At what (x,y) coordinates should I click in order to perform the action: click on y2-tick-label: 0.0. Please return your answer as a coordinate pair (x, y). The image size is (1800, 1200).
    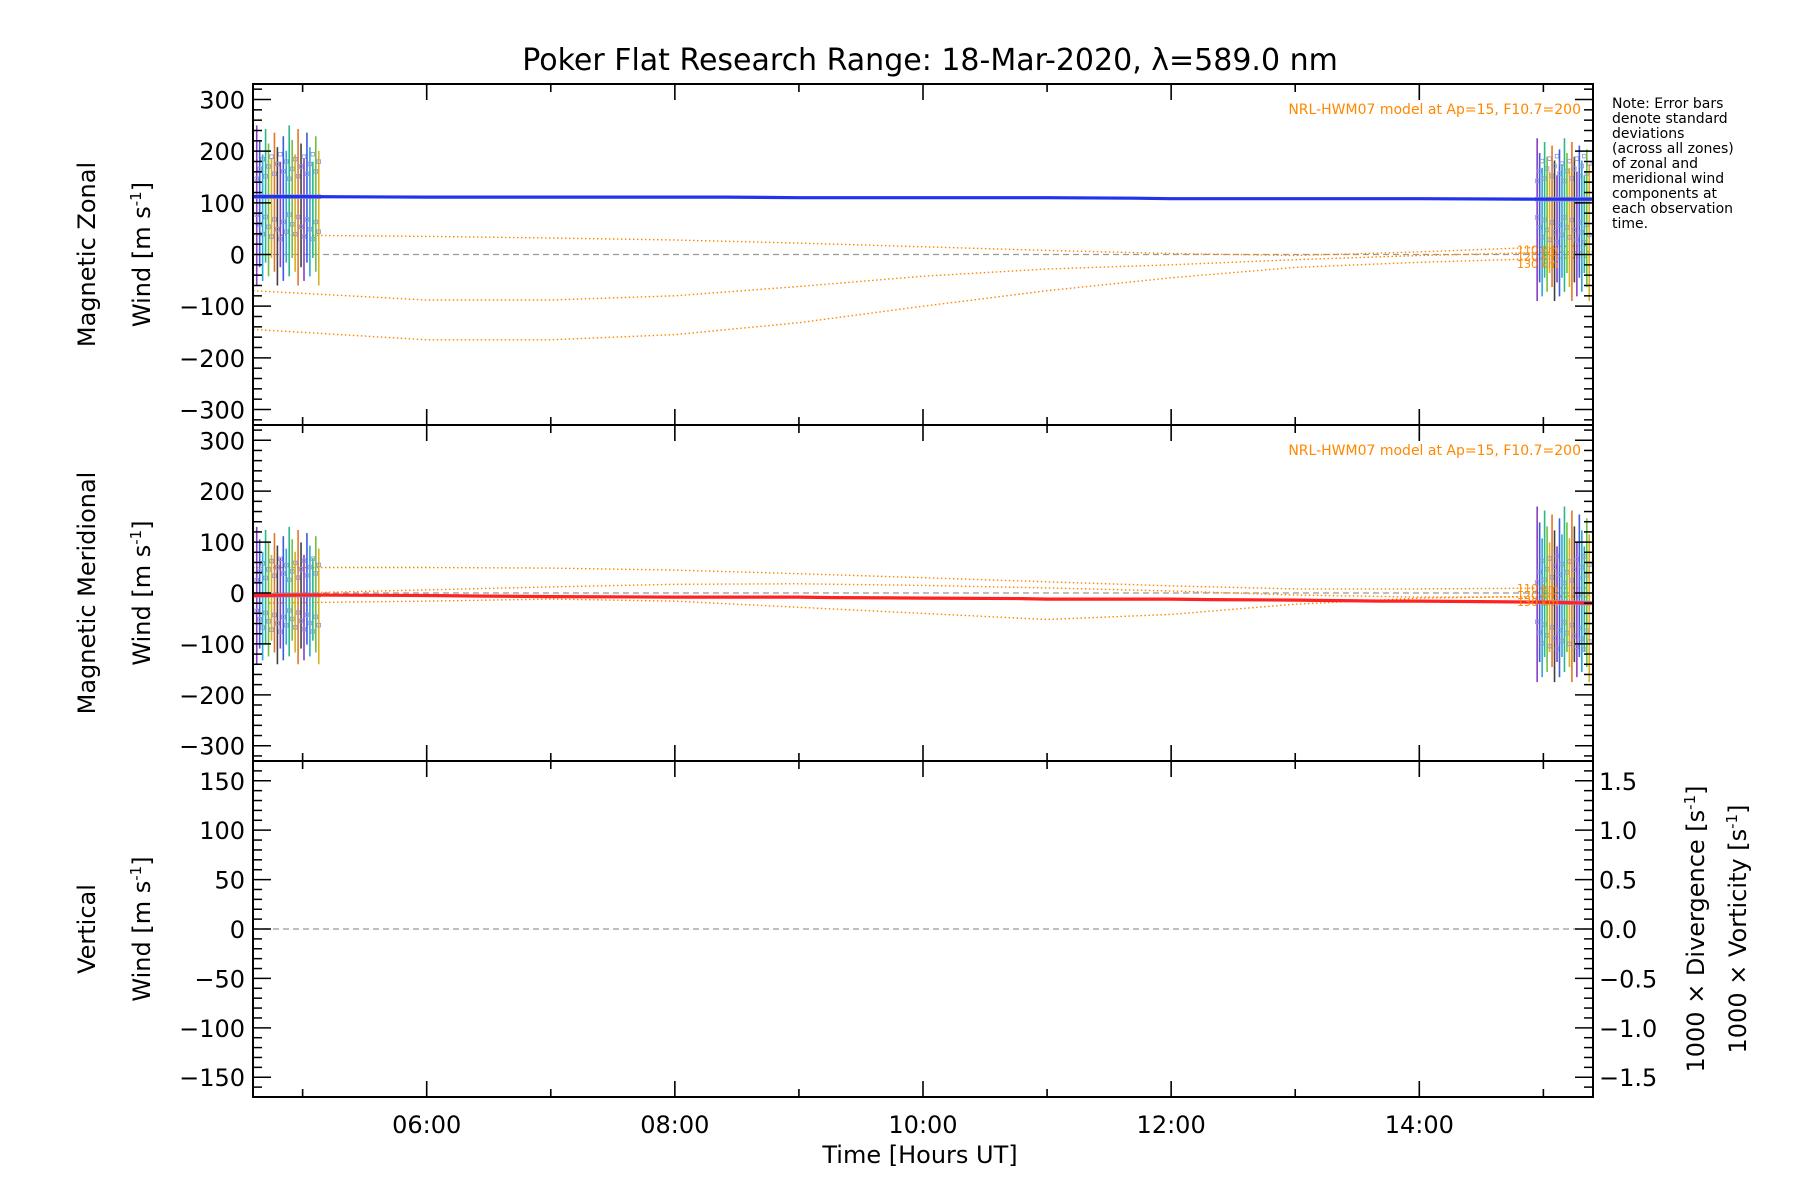
    Looking at the image, I should click on (1618, 930).